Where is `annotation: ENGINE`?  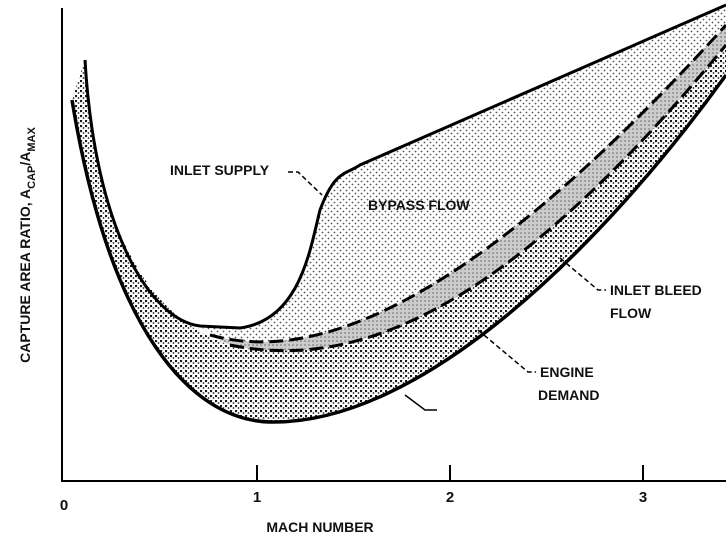
annotation: ENGINE is located at coordinates (567, 372).